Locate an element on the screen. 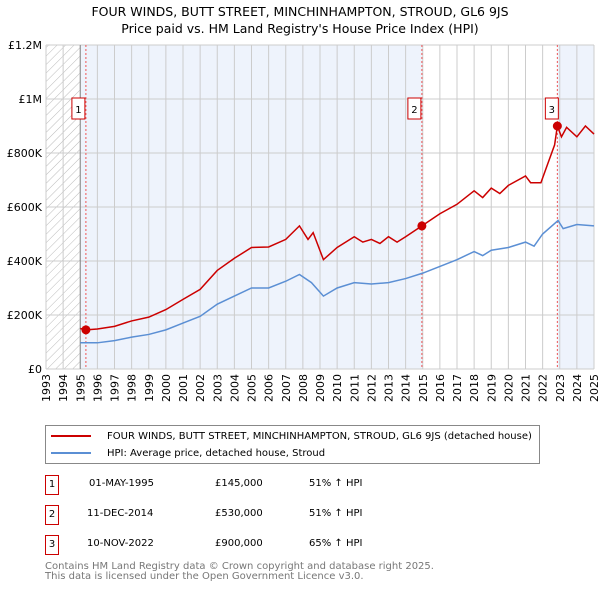 This screenshot has height=590, width=600. sale-number: 1 is located at coordinates (52, 485).